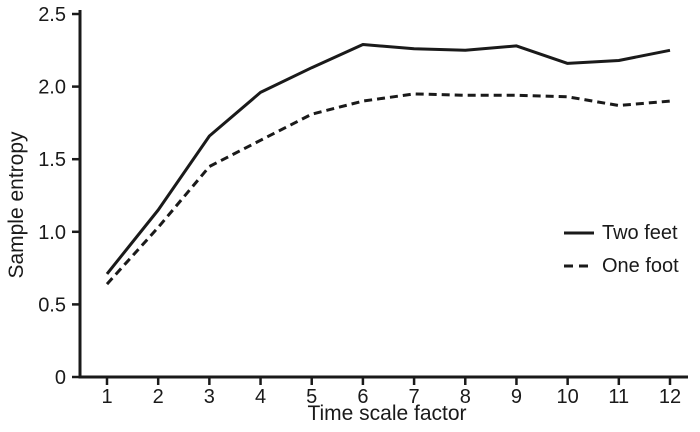  What do you see at coordinates (618, 397) in the screenshot?
I see `x-tick-label: 11` at bounding box center [618, 397].